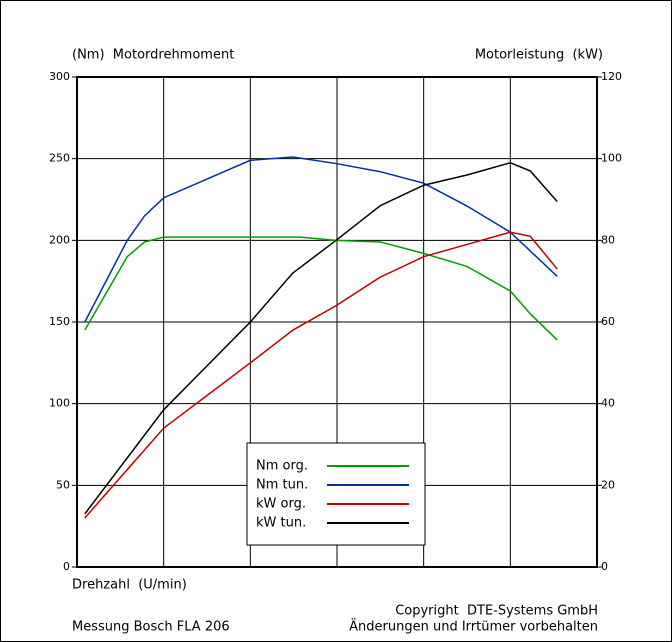 The width and height of the screenshot is (672, 642). Describe the element at coordinates (281, 504) in the screenshot. I see `legend-label: kW org.` at that location.